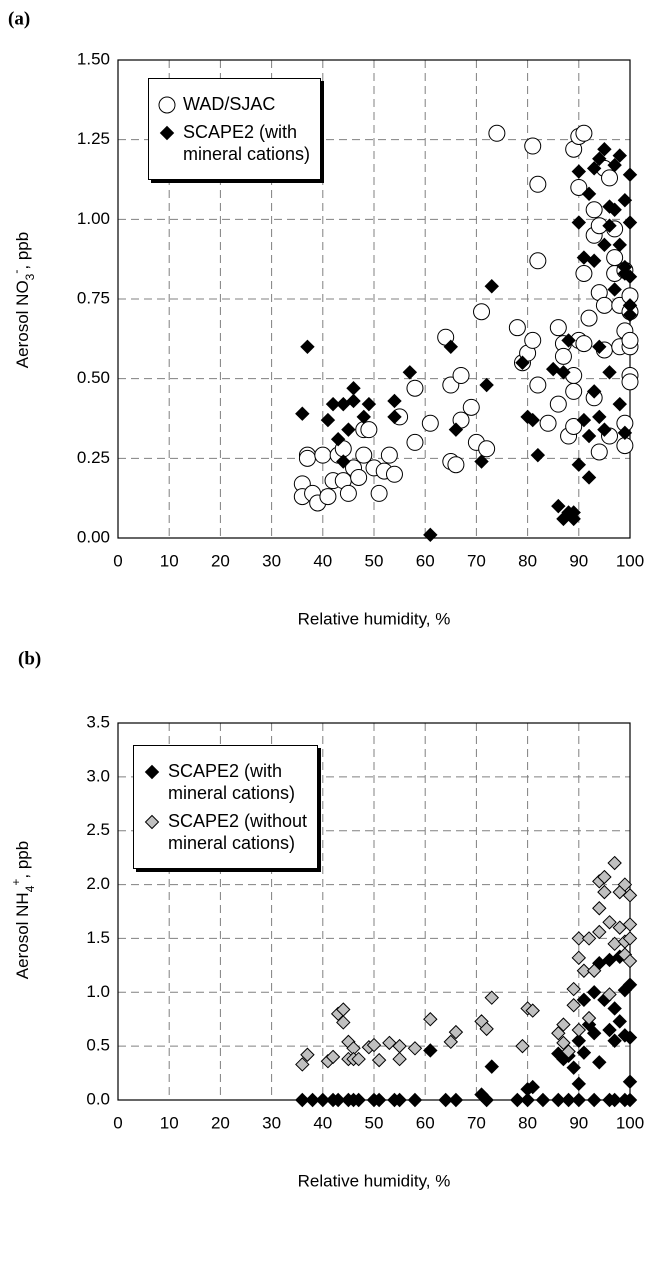 The image size is (649, 1275). Describe the element at coordinates (98, 1045) in the screenshot. I see `y-tick-label: 0.5` at that location.